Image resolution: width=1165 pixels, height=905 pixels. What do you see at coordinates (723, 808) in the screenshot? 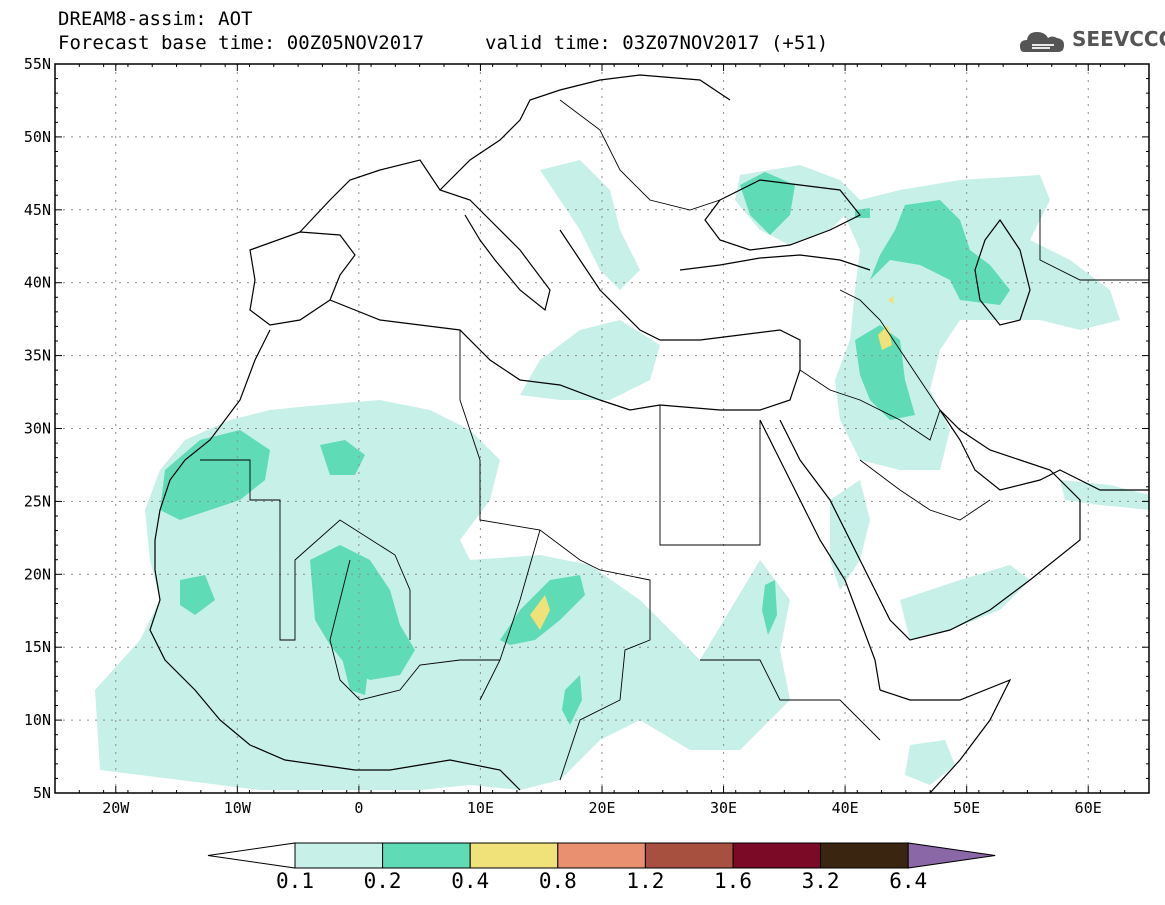
I see `lon-label: 30E` at bounding box center [723, 808].